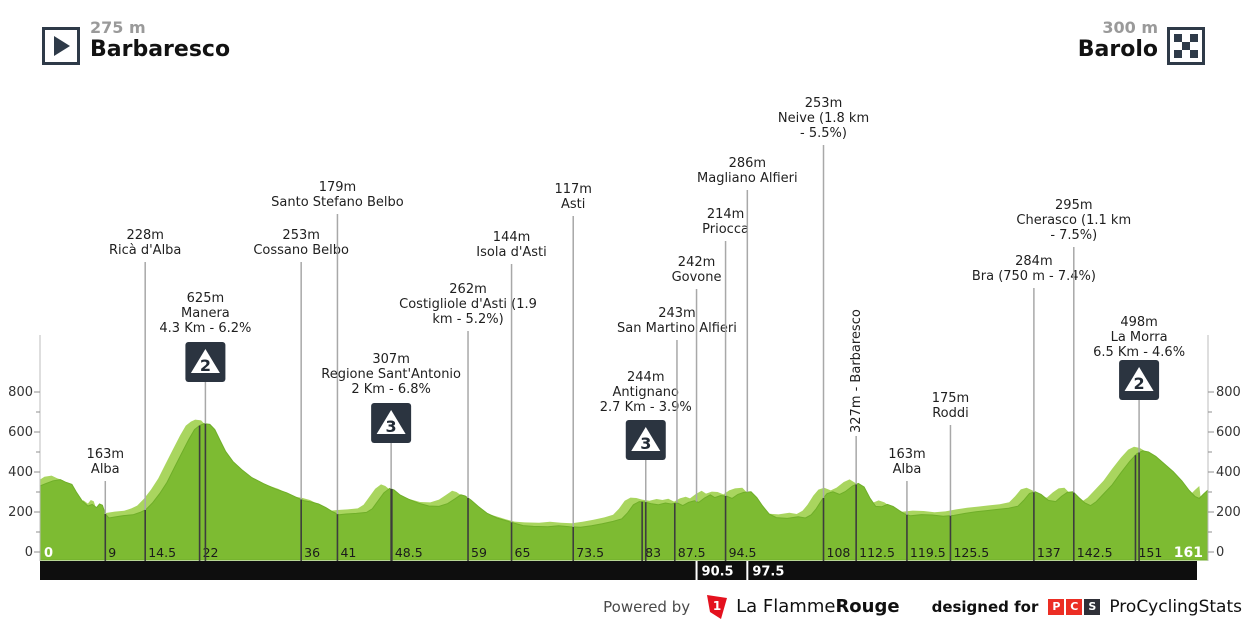 This screenshot has width=1250, height=625. I want to click on pcs-letter-s: S, so click(1092, 606).